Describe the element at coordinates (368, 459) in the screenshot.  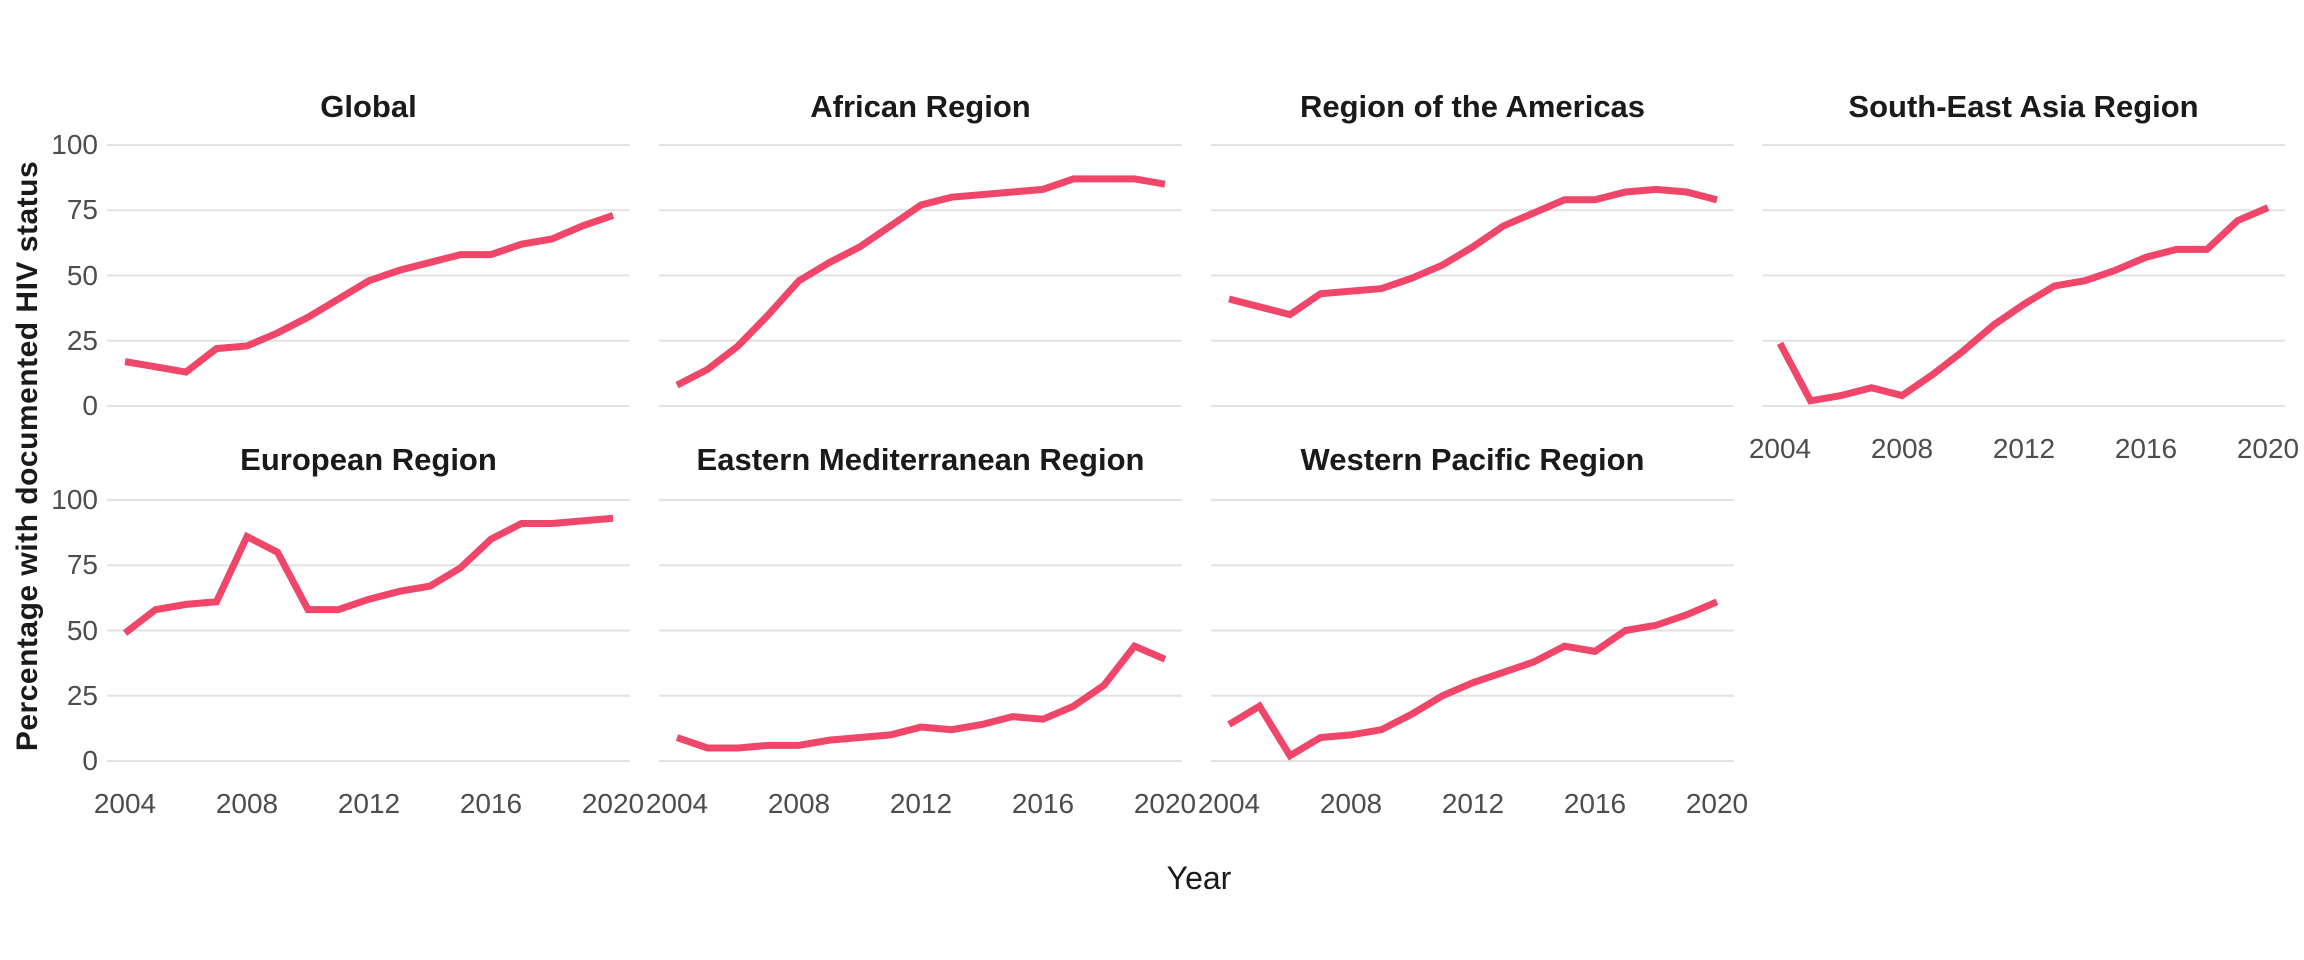
I see `facet-title-european-region: European Region` at that location.